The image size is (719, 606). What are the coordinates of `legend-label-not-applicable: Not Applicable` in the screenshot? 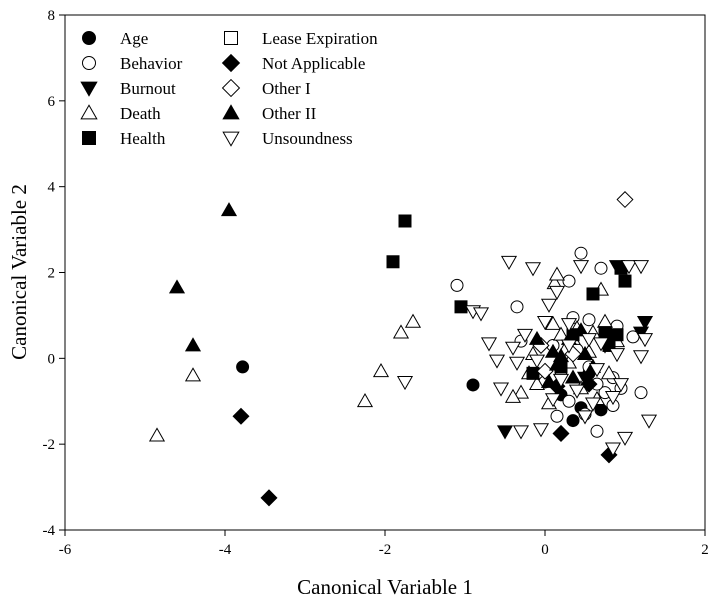 It's located at (313, 63).